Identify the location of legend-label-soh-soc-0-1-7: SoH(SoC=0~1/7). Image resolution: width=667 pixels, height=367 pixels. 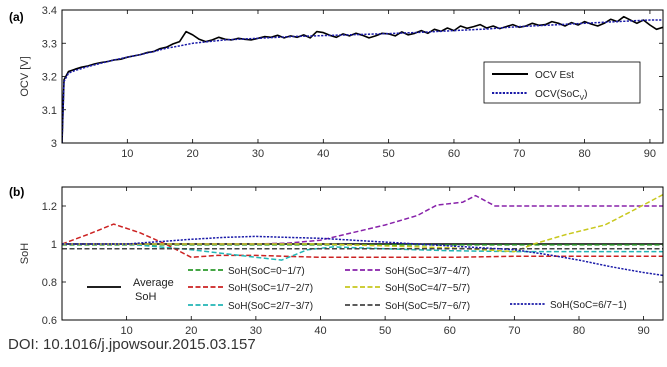
(266, 271).